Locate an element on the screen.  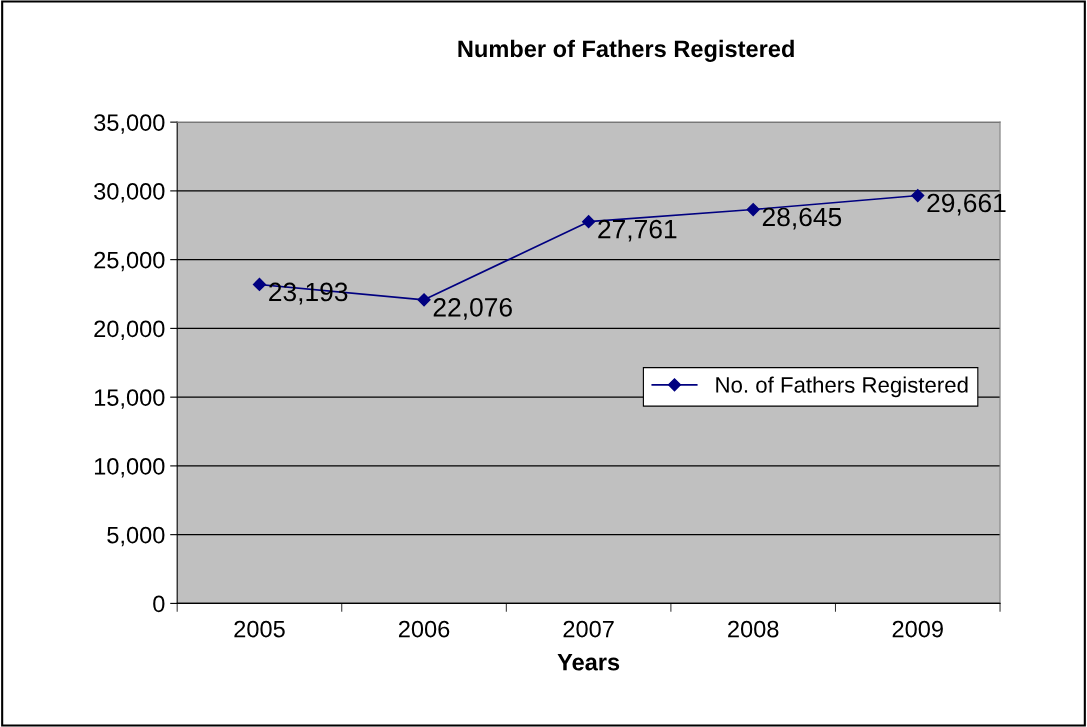
y-tick-label: 30,000 is located at coordinates (129, 192).